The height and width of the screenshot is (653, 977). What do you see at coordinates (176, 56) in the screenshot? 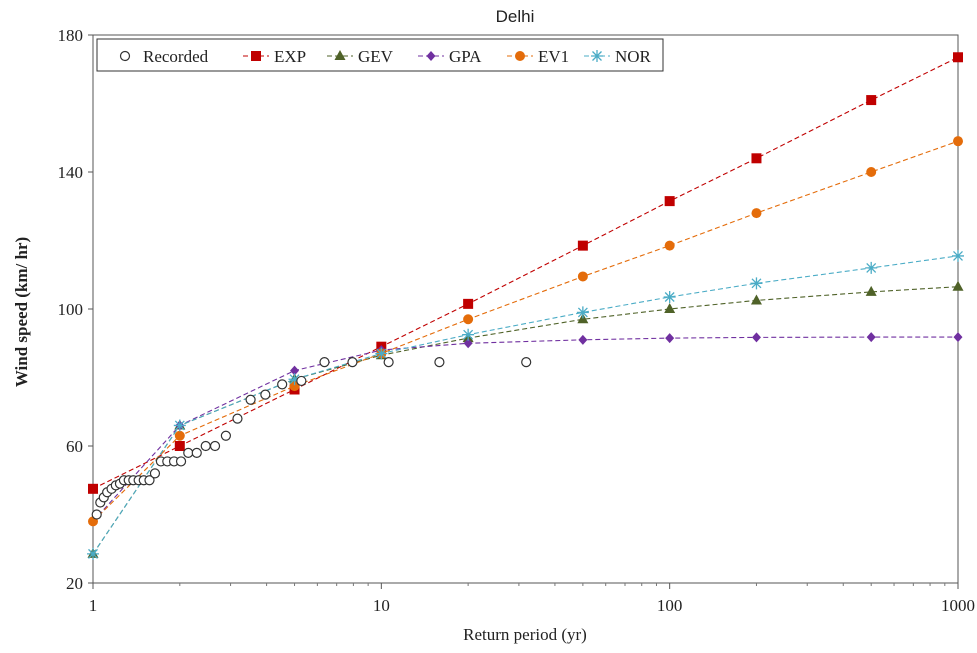
I see `legend-label: Recorded` at bounding box center [176, 56].